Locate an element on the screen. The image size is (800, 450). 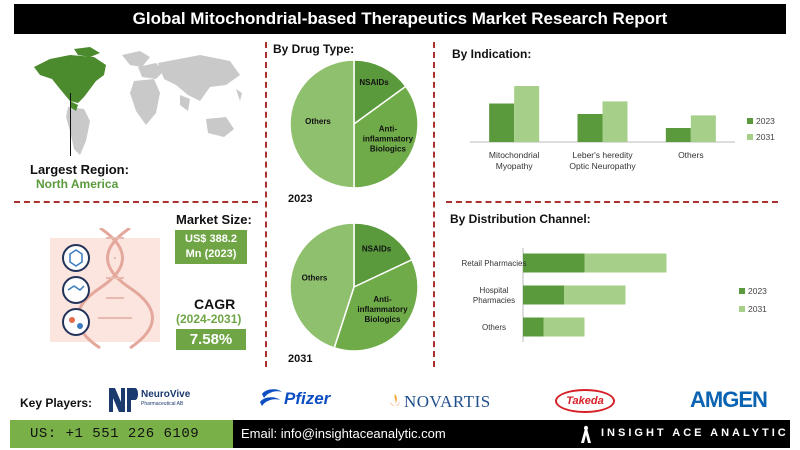
distribution-category-label-others: Others is located at coordinates (494, 327).